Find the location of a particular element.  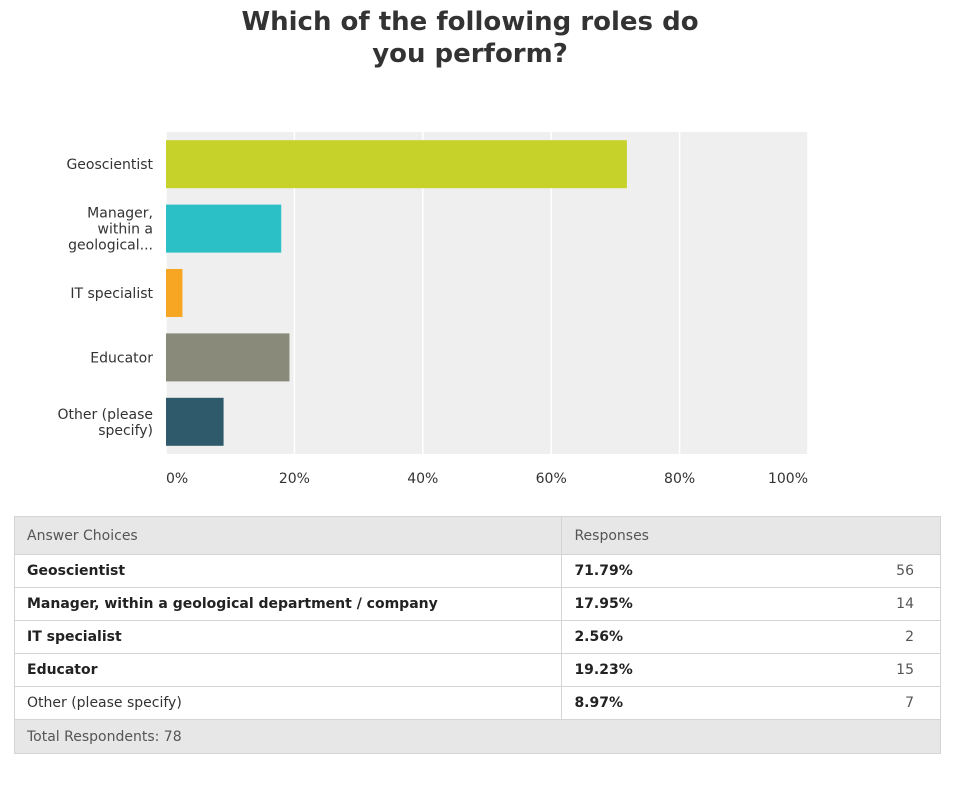

category-label: Geoscientist is located at coordinates (109, 165).